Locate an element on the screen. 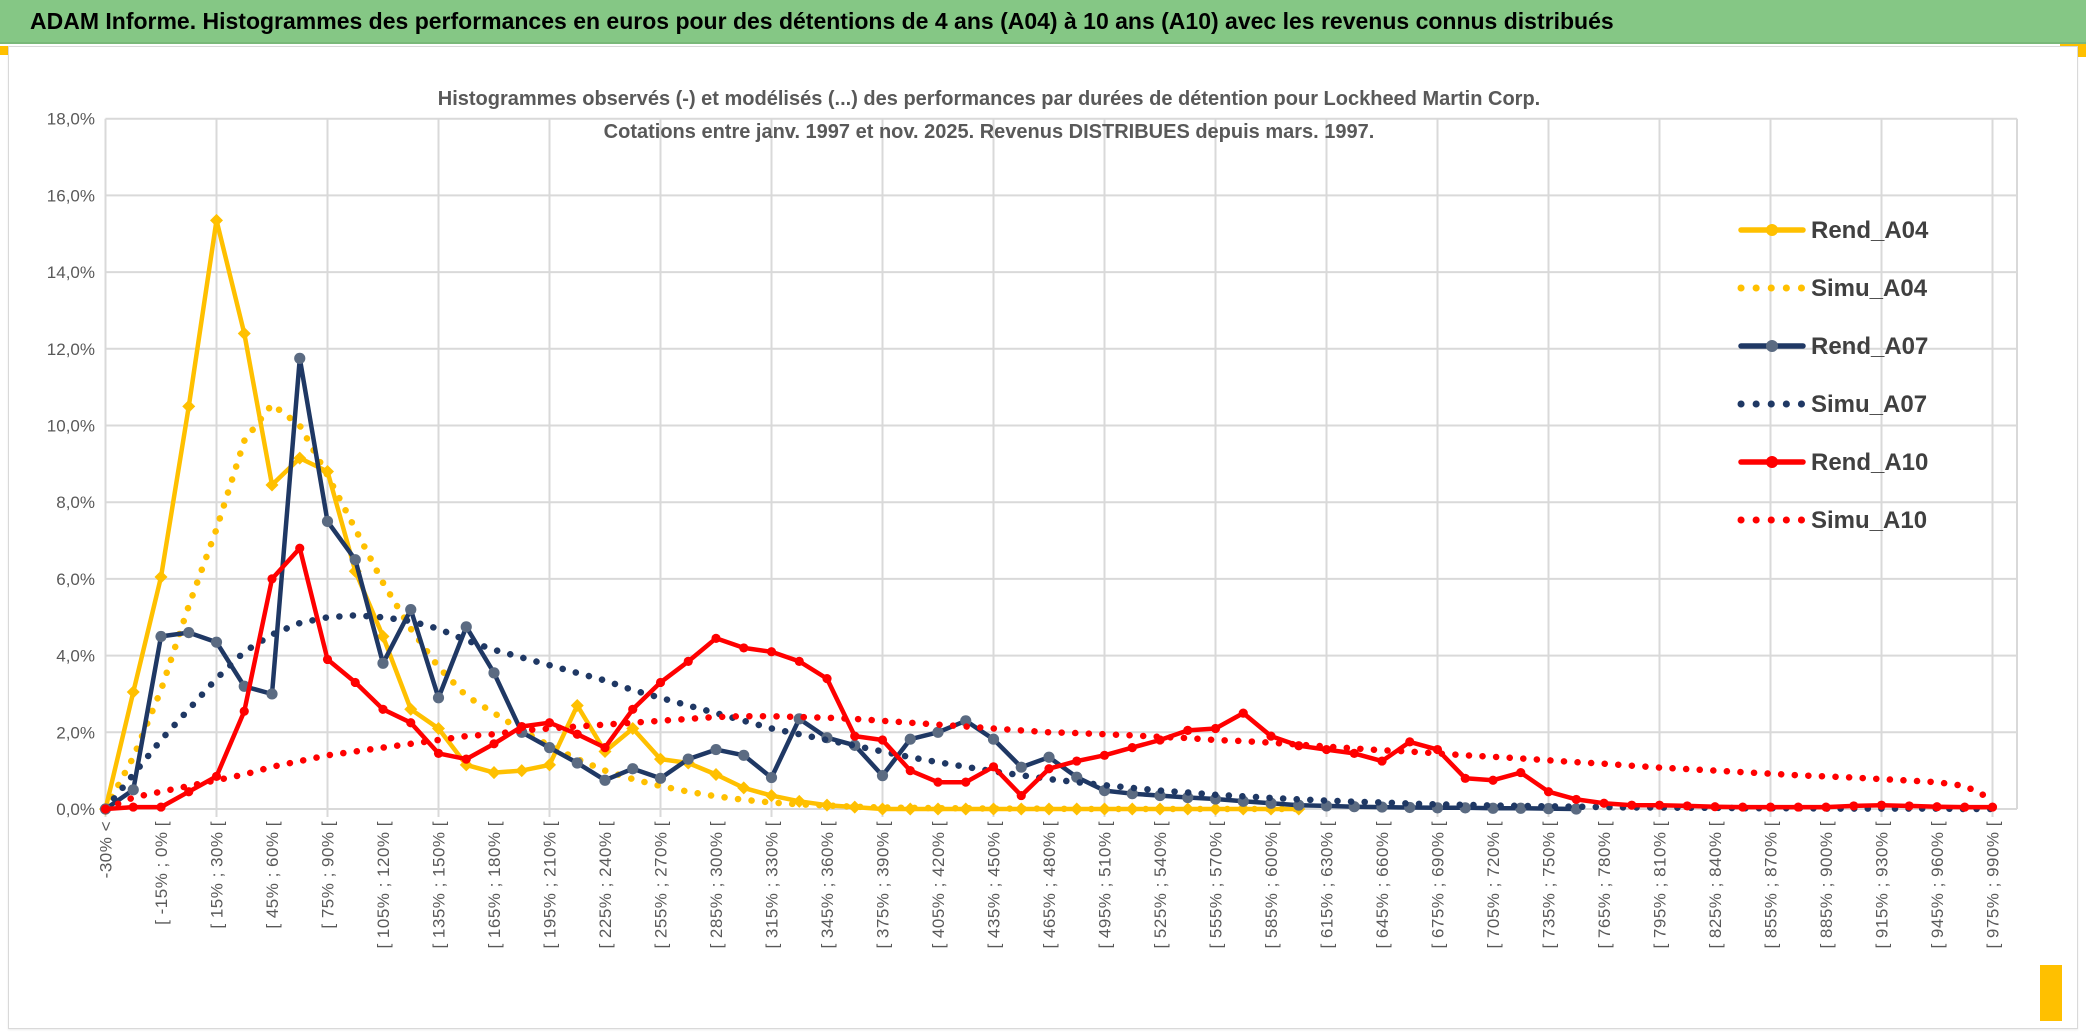 The image size is (2086, 1033). legend-label: Simu_A04 is located at coordinates (1869, 288).